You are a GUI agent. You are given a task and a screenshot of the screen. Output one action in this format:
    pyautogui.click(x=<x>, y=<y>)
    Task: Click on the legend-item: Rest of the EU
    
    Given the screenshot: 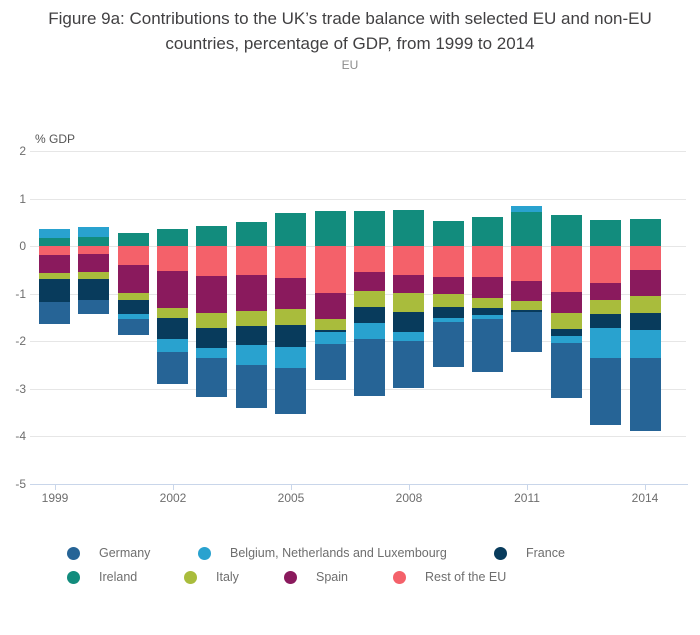 What is the action you would take?
    pyautogui.click(x=449, y=577)
    